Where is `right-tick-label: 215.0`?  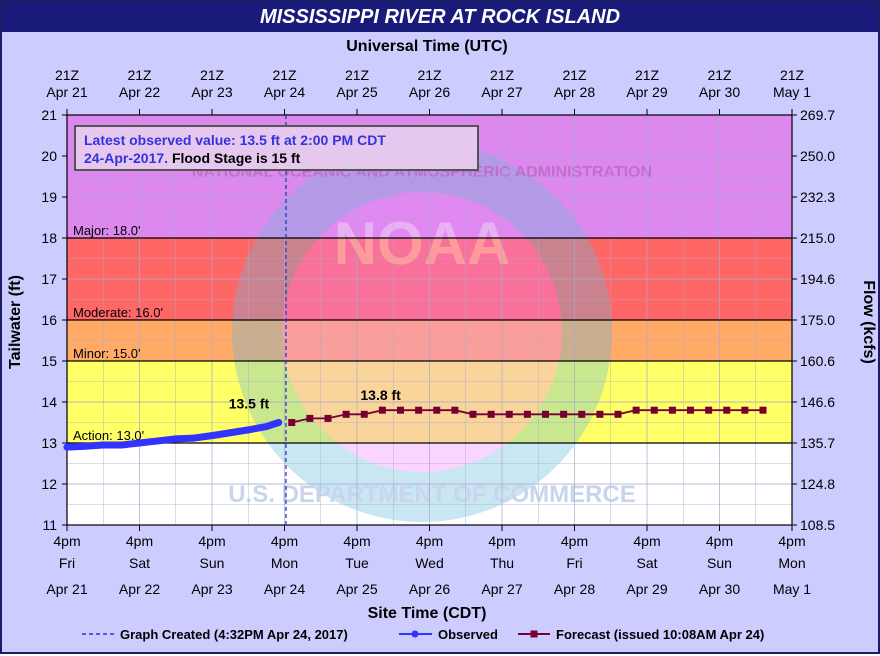 right-tick-label: 215.0 is located at coordinates (817, 238).